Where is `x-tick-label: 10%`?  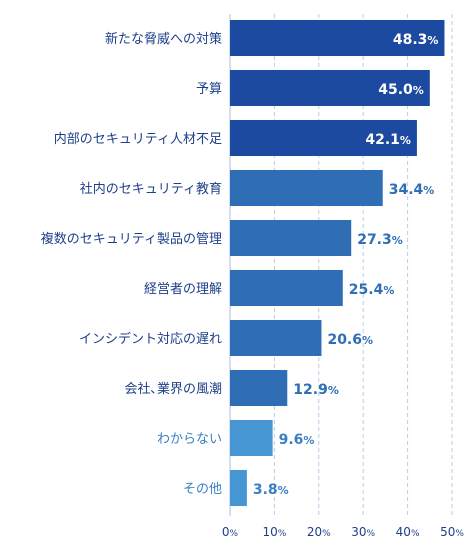
x-tick-label: 10% is located at coordinates (274, 532).